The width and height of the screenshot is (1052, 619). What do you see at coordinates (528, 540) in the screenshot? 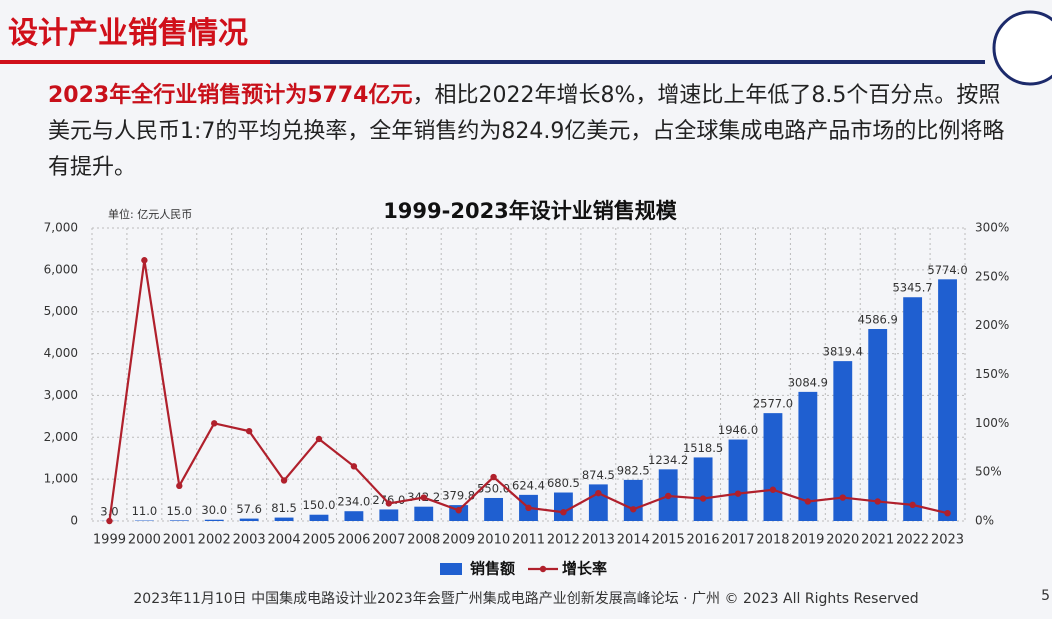
I see `x-tick-label: 2011` at bounding box center [528, 540].